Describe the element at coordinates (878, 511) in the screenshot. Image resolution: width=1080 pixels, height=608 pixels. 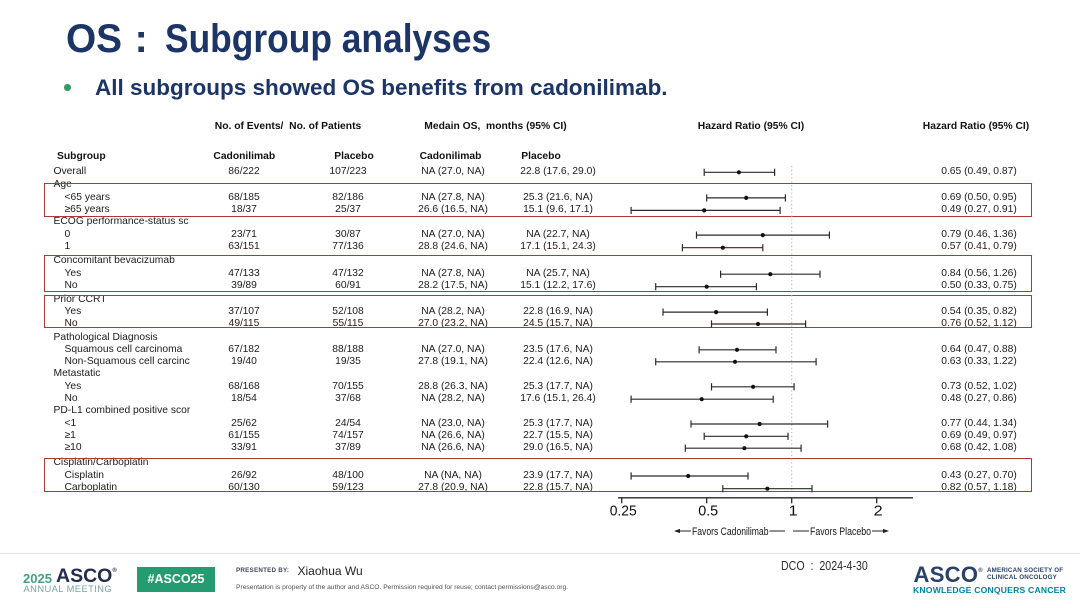
I see `svg-text: 2` at that location.